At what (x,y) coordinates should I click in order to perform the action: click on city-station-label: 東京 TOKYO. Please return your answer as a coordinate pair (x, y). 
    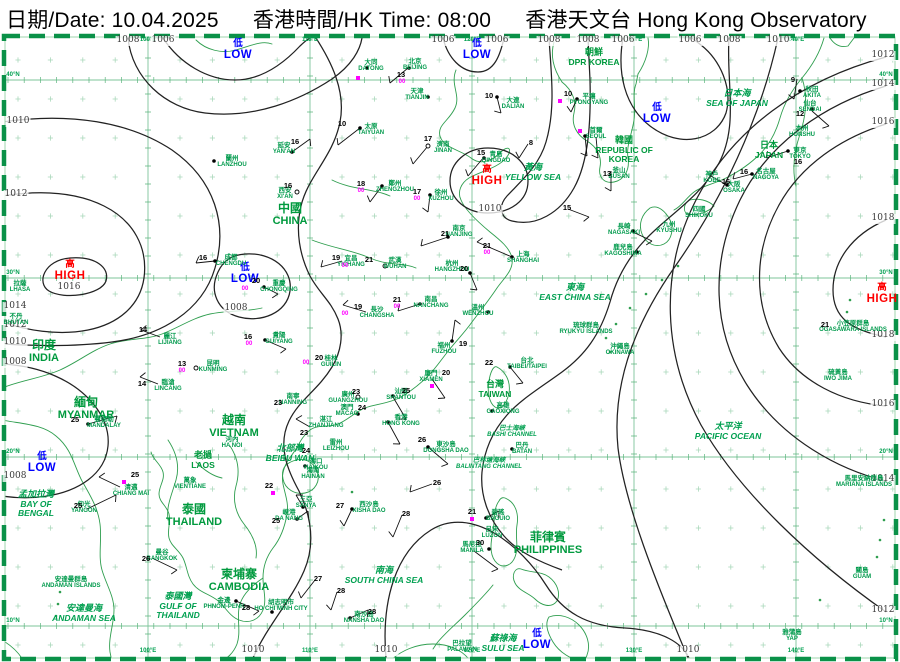
    Looking at the image, I should click on (799, 154).